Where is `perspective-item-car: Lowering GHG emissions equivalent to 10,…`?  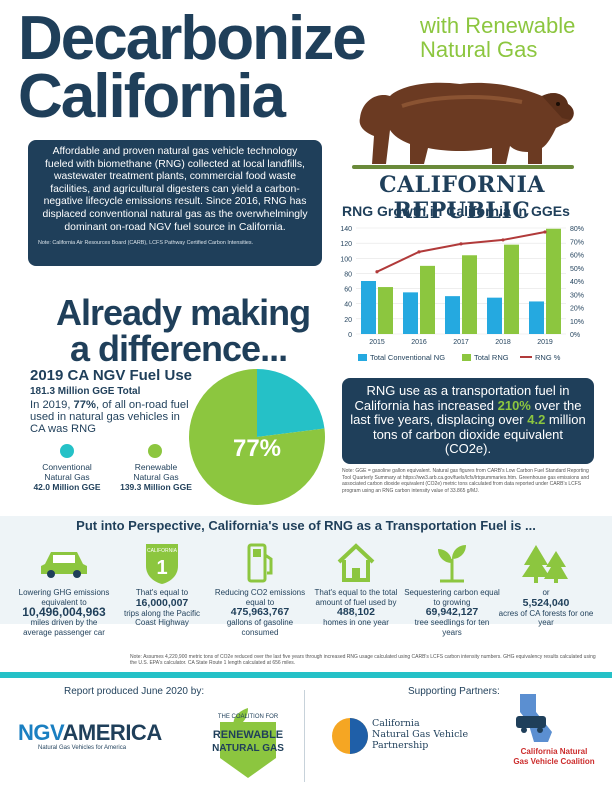
perspective-item-car: Lowering GHG emissions equivalent to 10,… is located at coordinates (64, 588).